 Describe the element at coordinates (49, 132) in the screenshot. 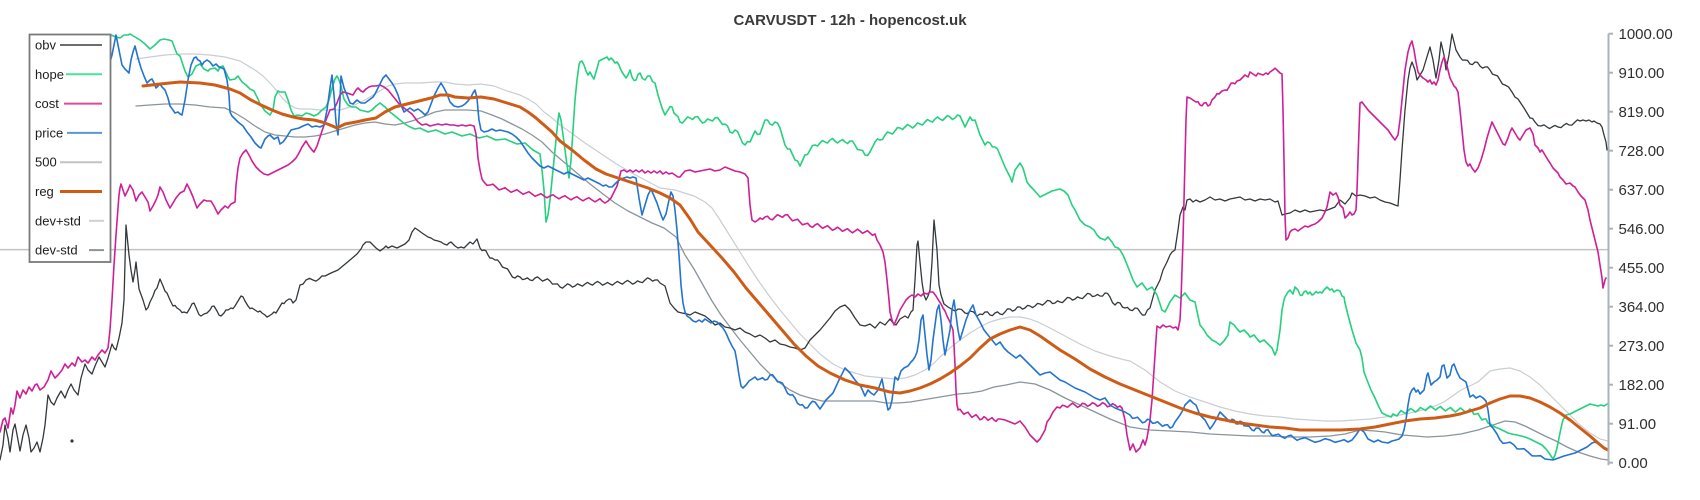

I see `svg-text: price` at that location.